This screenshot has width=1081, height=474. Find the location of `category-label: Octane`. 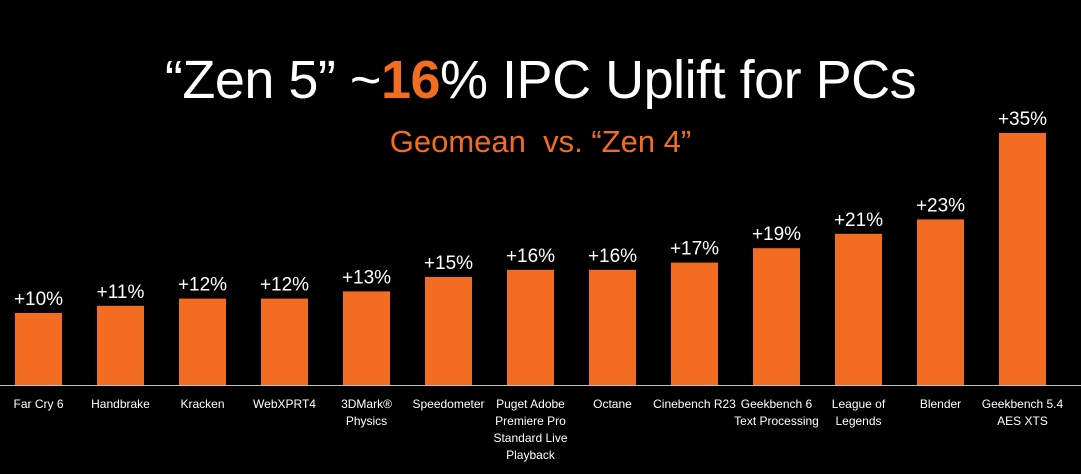

category-label: Octane is located at coordinates (612, 404).